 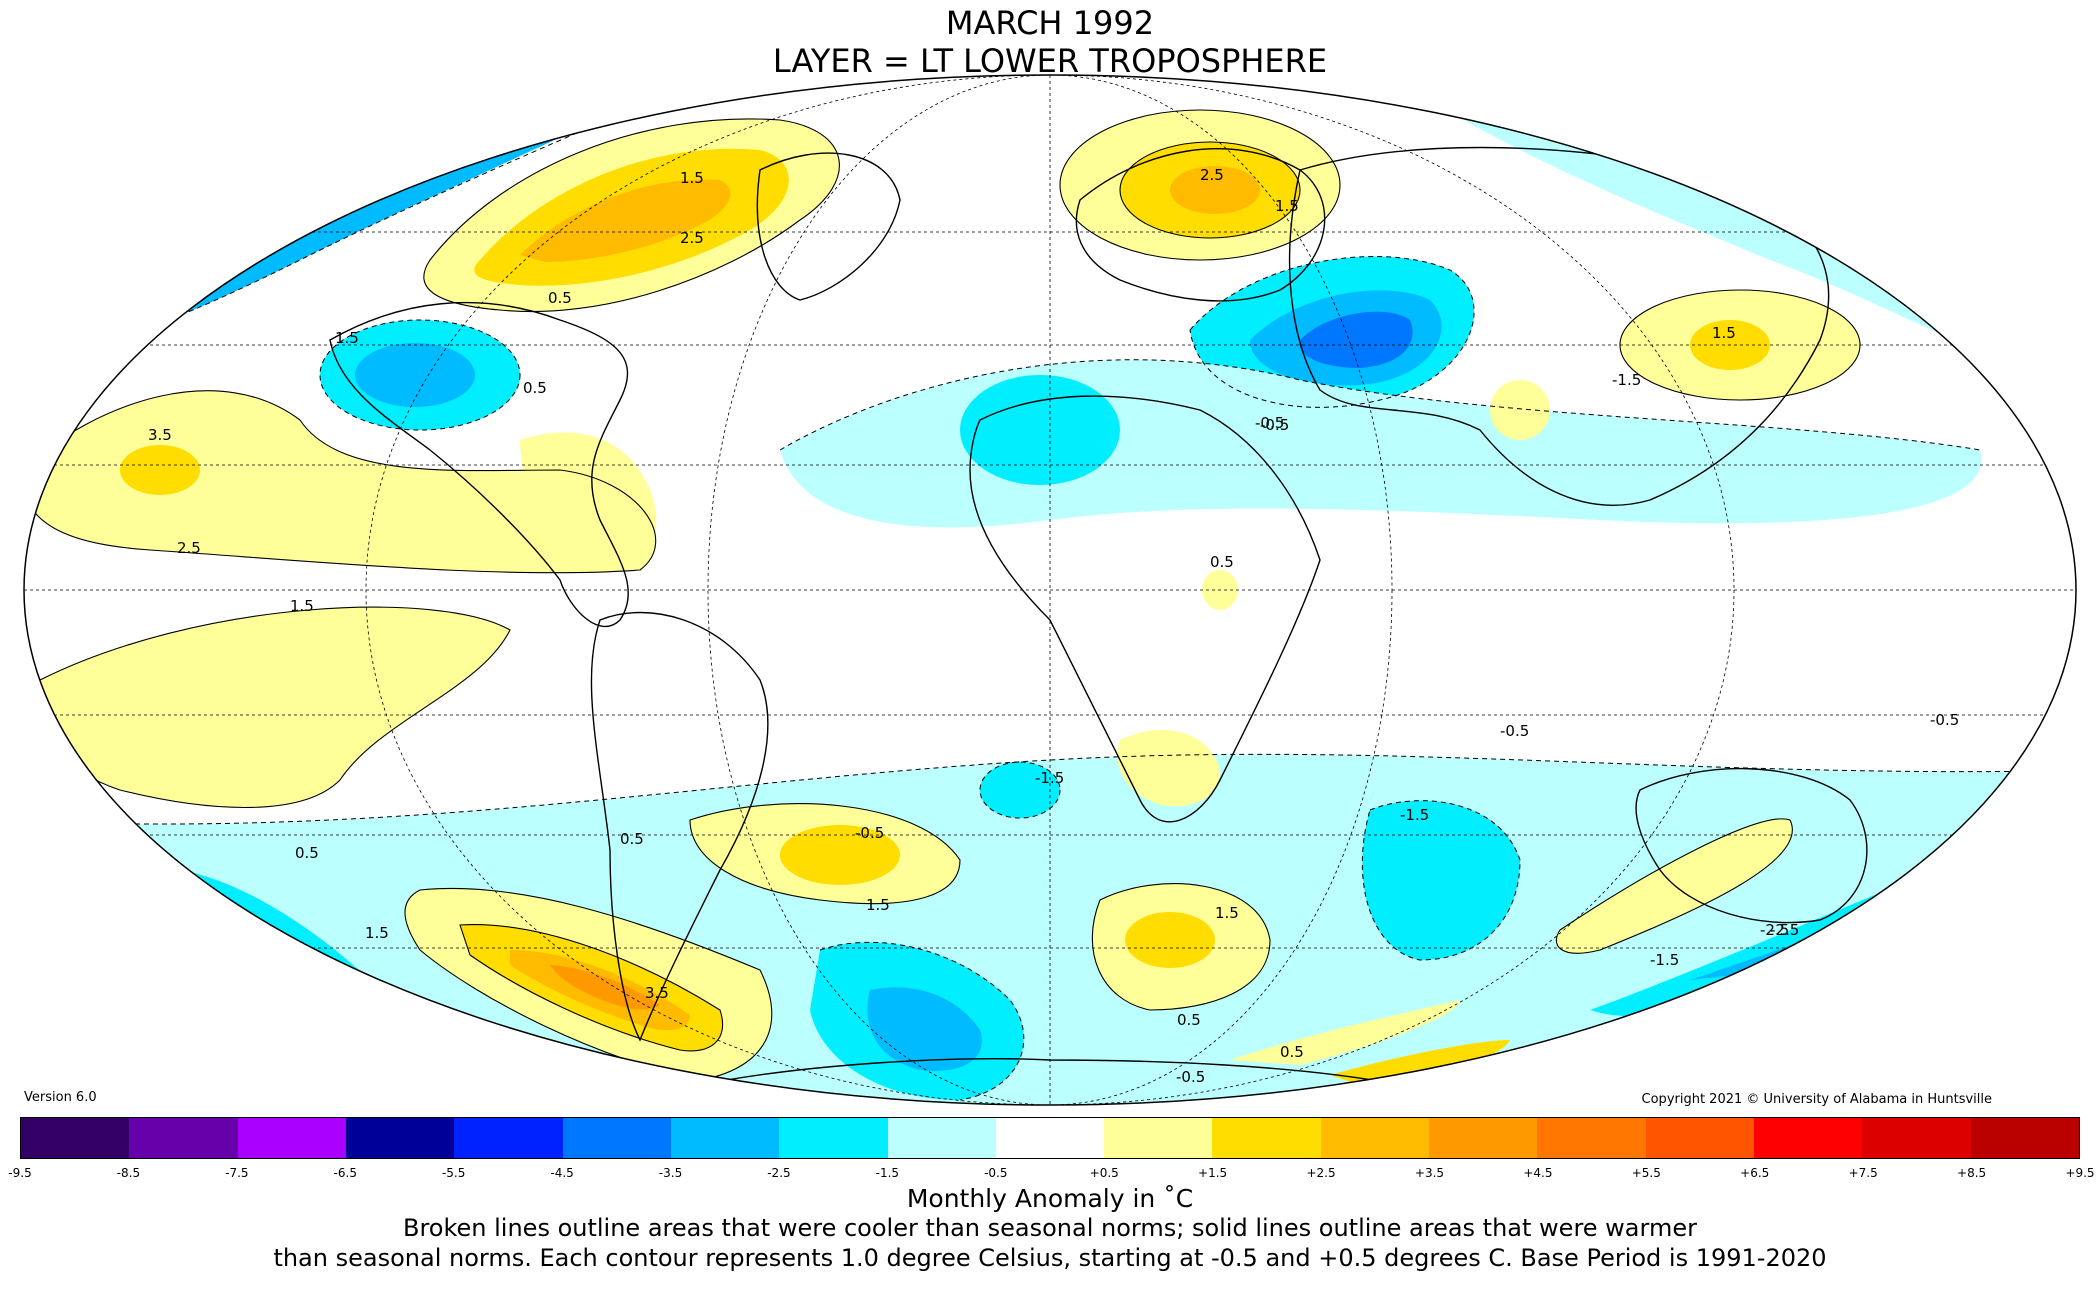 What do you see at coordinates (274, 707) in the screenshot?
I see `anomaly-south-pacific-warm` at bounding box center [274, 707].